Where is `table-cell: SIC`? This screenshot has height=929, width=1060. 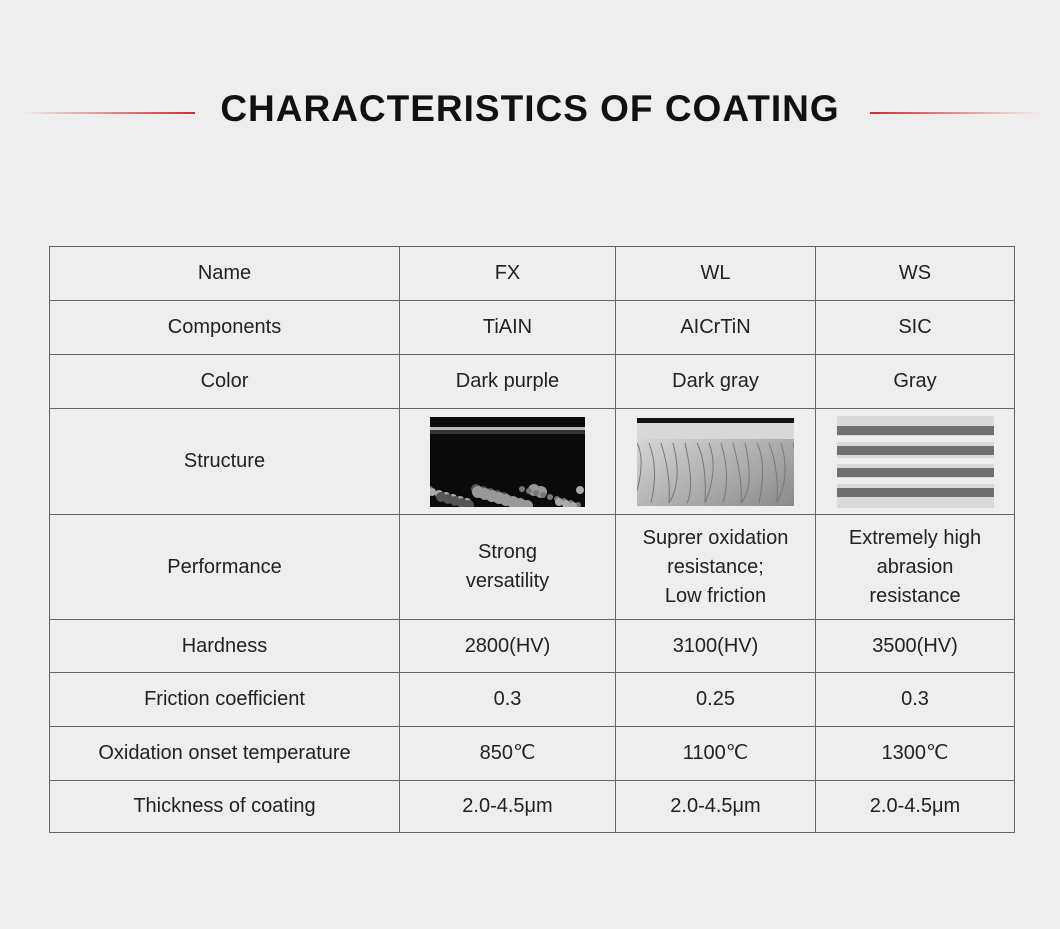 table-cell: SIC is located at coordinates (915, 327).